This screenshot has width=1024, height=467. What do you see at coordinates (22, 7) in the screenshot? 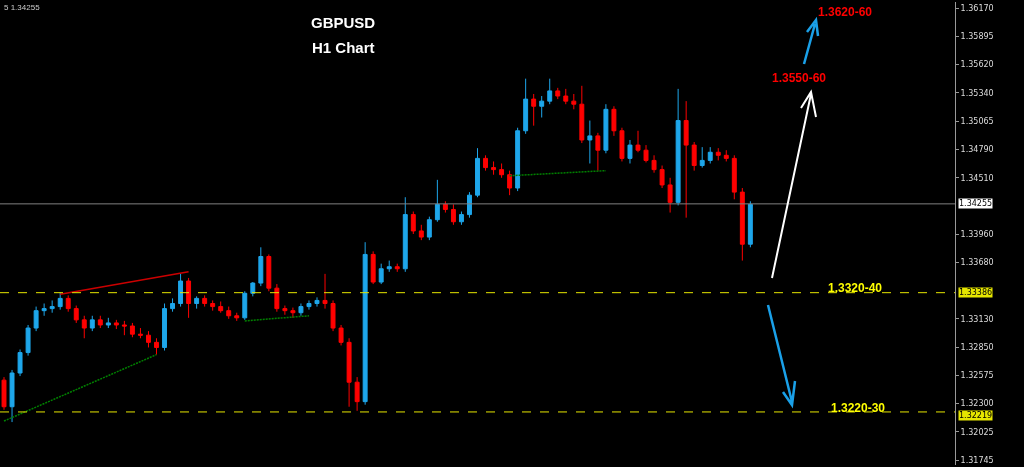
I see `annotation: 5 1.34255` at bounding box center [22, 7].